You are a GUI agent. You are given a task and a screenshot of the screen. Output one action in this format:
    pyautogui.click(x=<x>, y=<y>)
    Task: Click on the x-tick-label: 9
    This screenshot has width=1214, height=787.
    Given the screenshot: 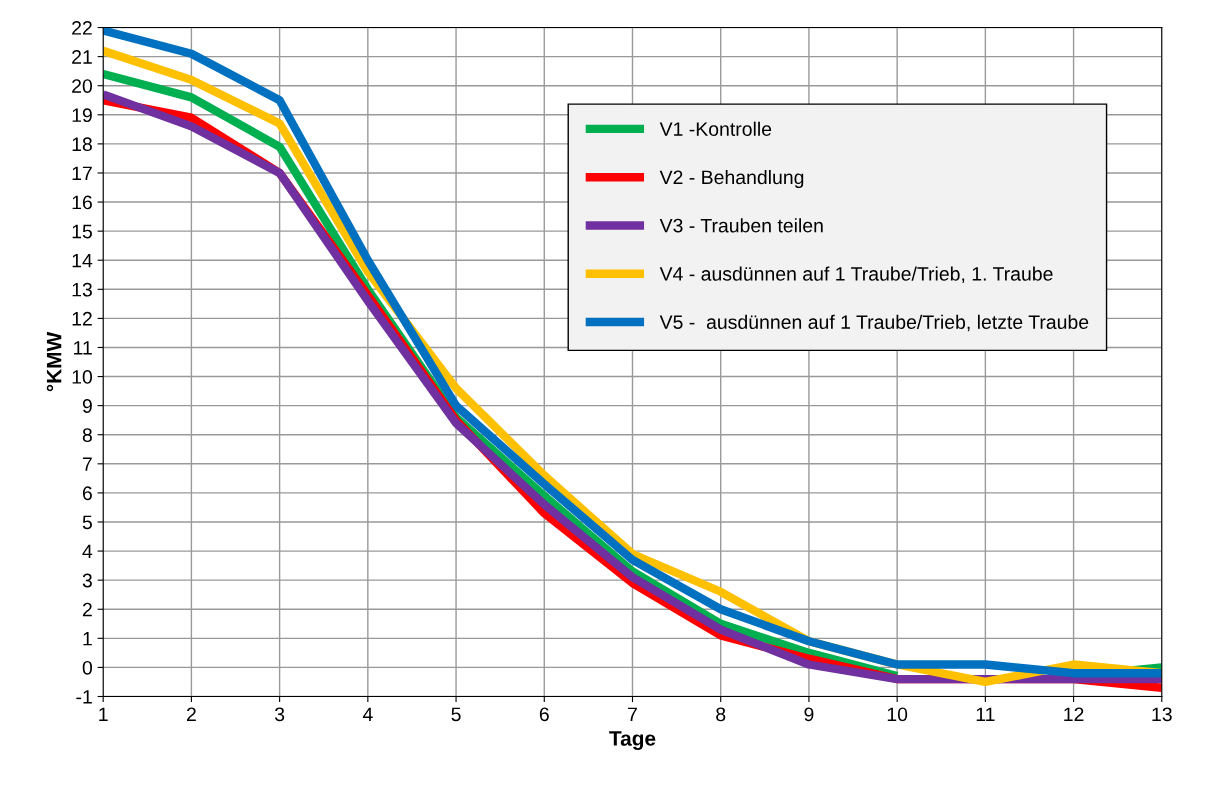 What is the action you would take?
    pyautogui.click(x=809, y=714)
    